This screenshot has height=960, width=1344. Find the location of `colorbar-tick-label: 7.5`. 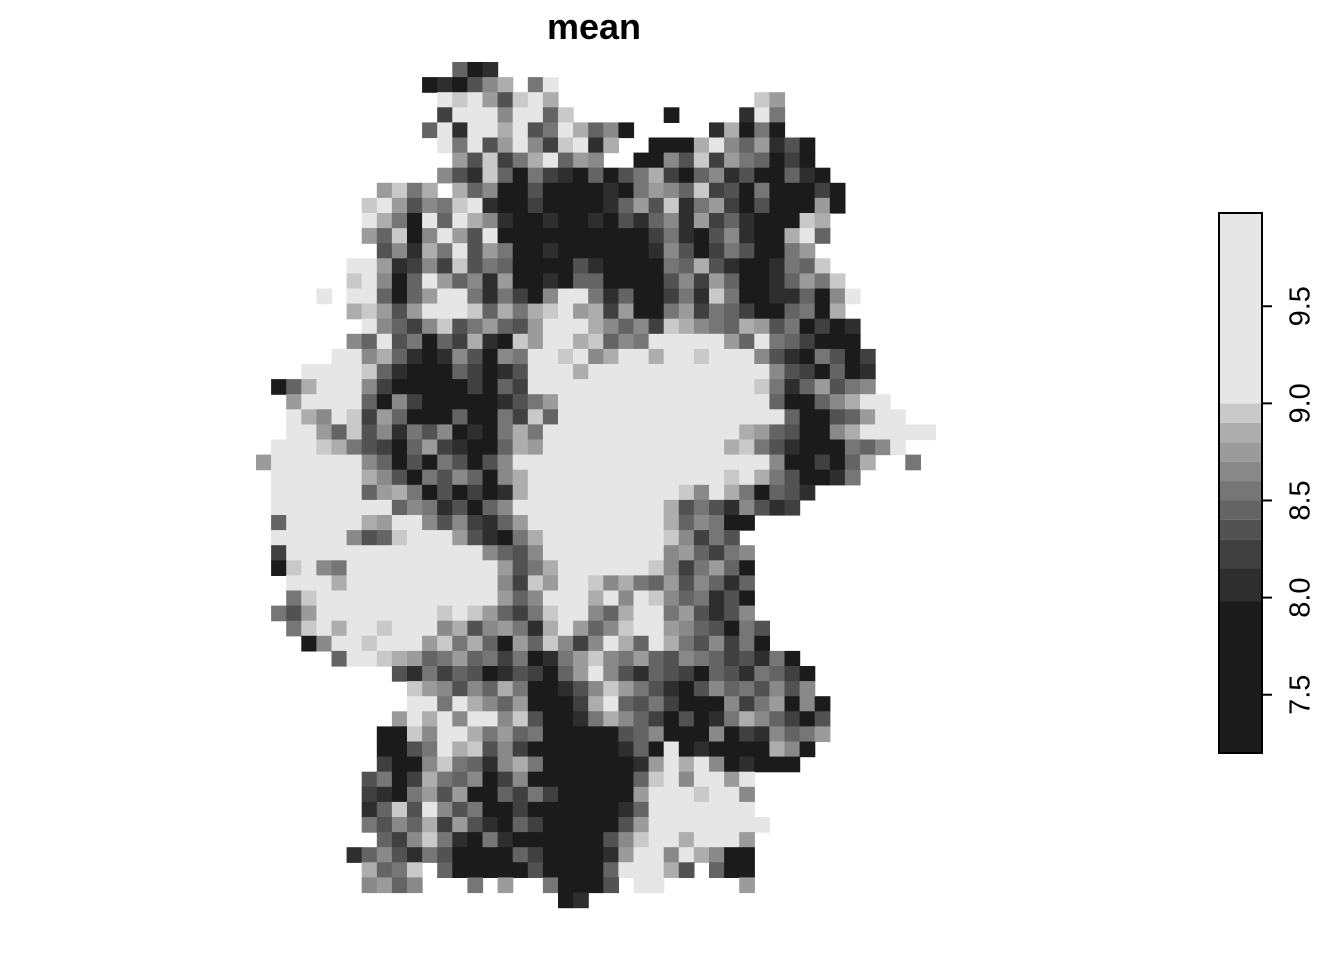

colorbar-tick-label: 7.5 is located at coordinates (1301, 695).